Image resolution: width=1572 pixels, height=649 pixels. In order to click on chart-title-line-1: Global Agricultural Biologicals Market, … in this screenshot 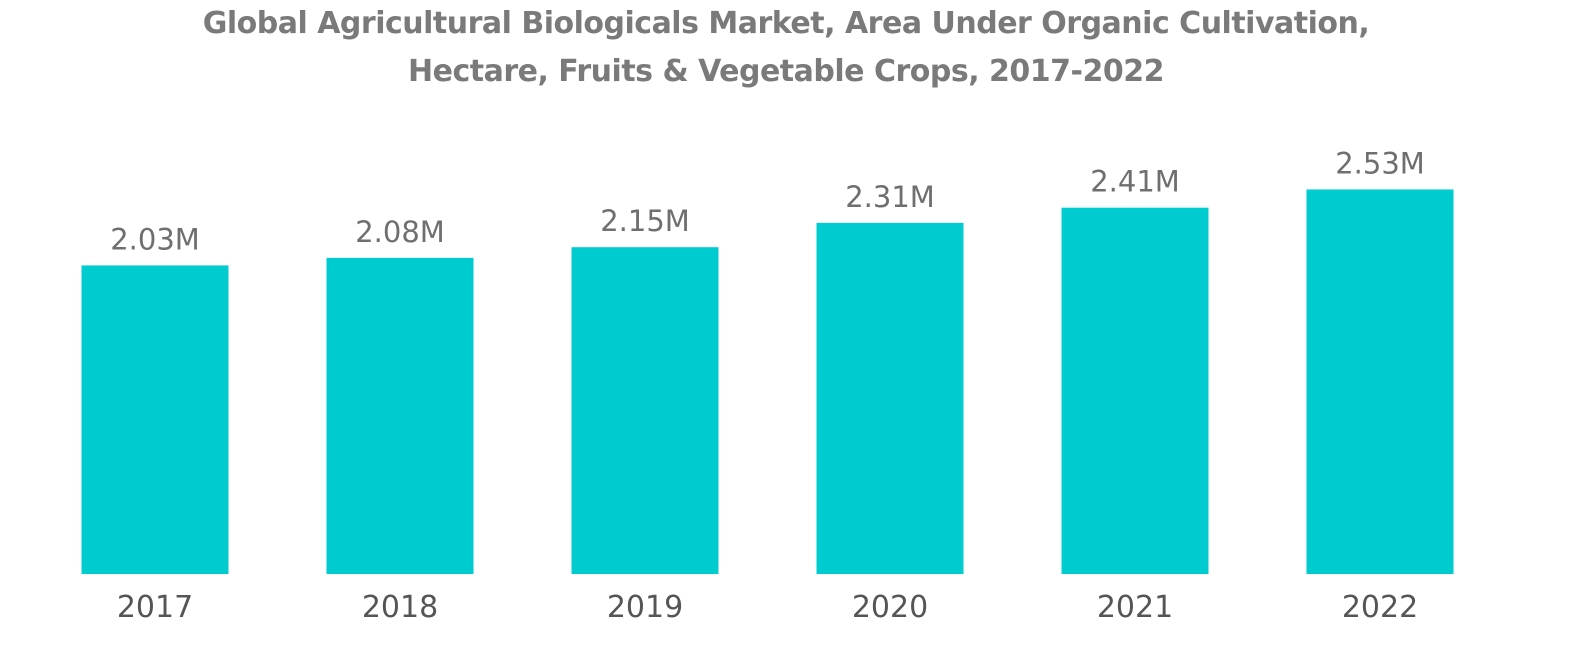, I will do `click(786, 23)`.